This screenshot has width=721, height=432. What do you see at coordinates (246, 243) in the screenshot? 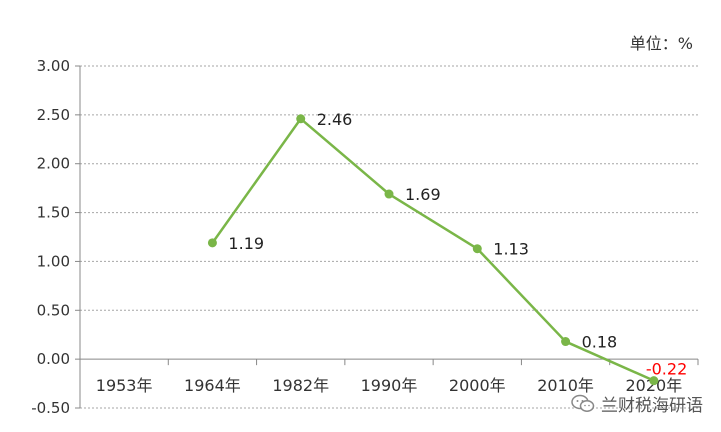
I see `data-label: 1.19` at bounding box center [246, 243].